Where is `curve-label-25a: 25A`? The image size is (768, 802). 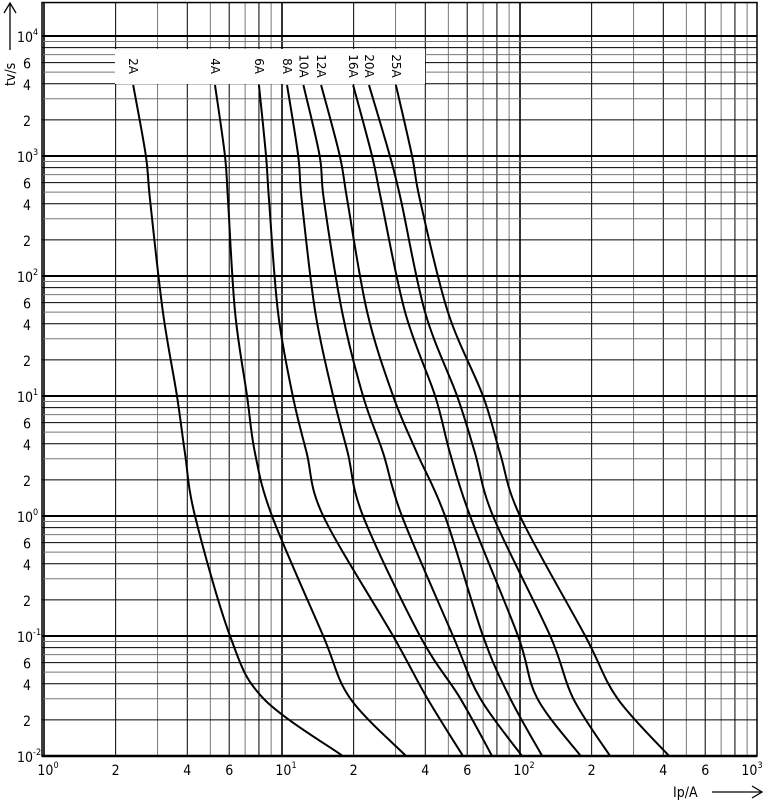 curve-label-25a: 25A is located at coordinates (396, 66).